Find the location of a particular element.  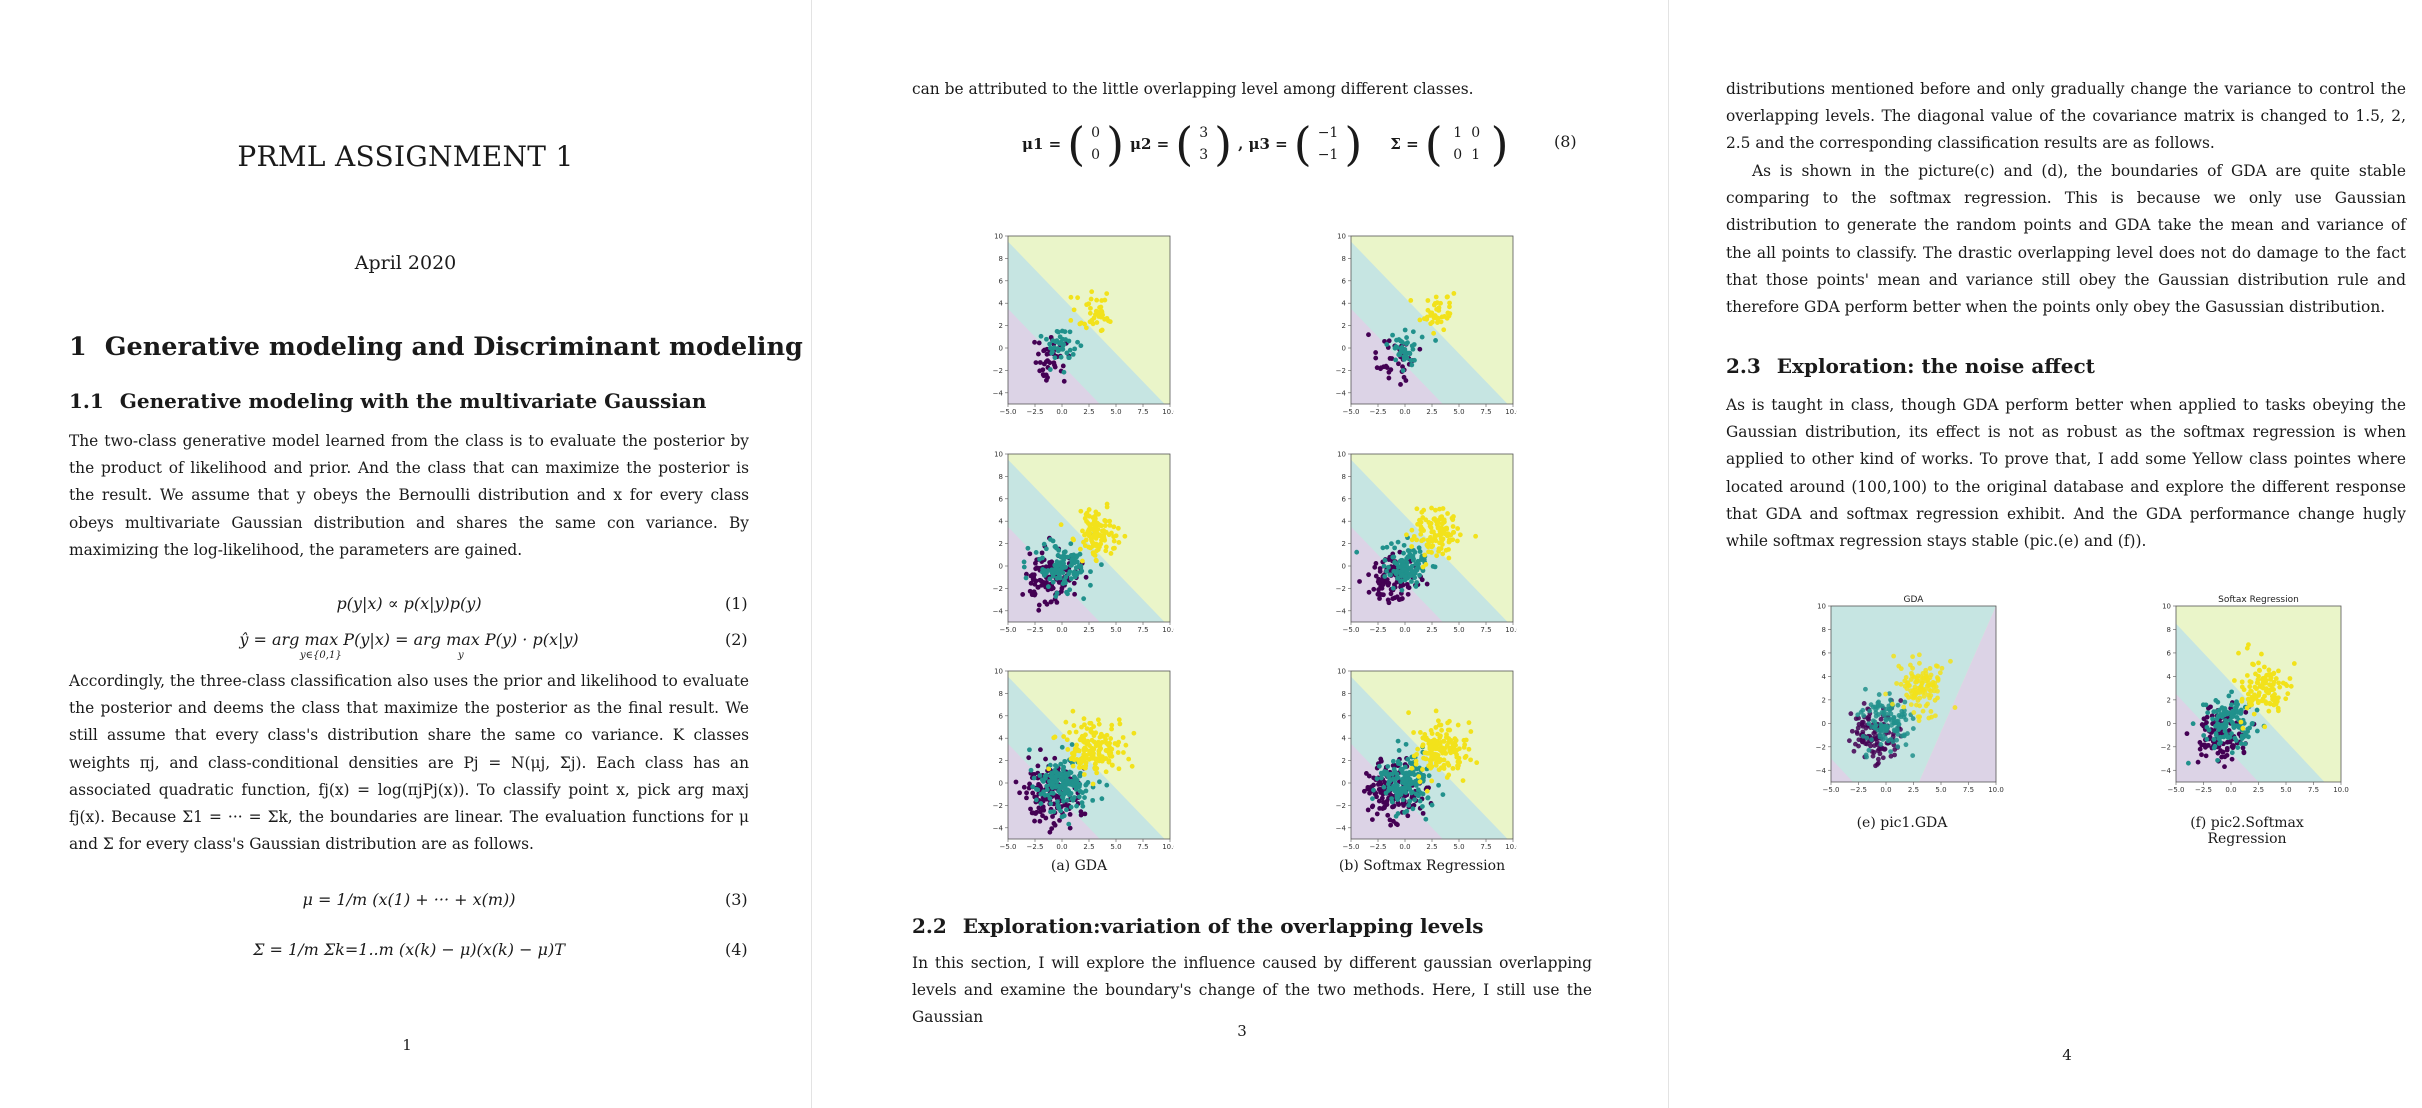

x-tick-label: 7.5 is located at coordinates (1142, 630).